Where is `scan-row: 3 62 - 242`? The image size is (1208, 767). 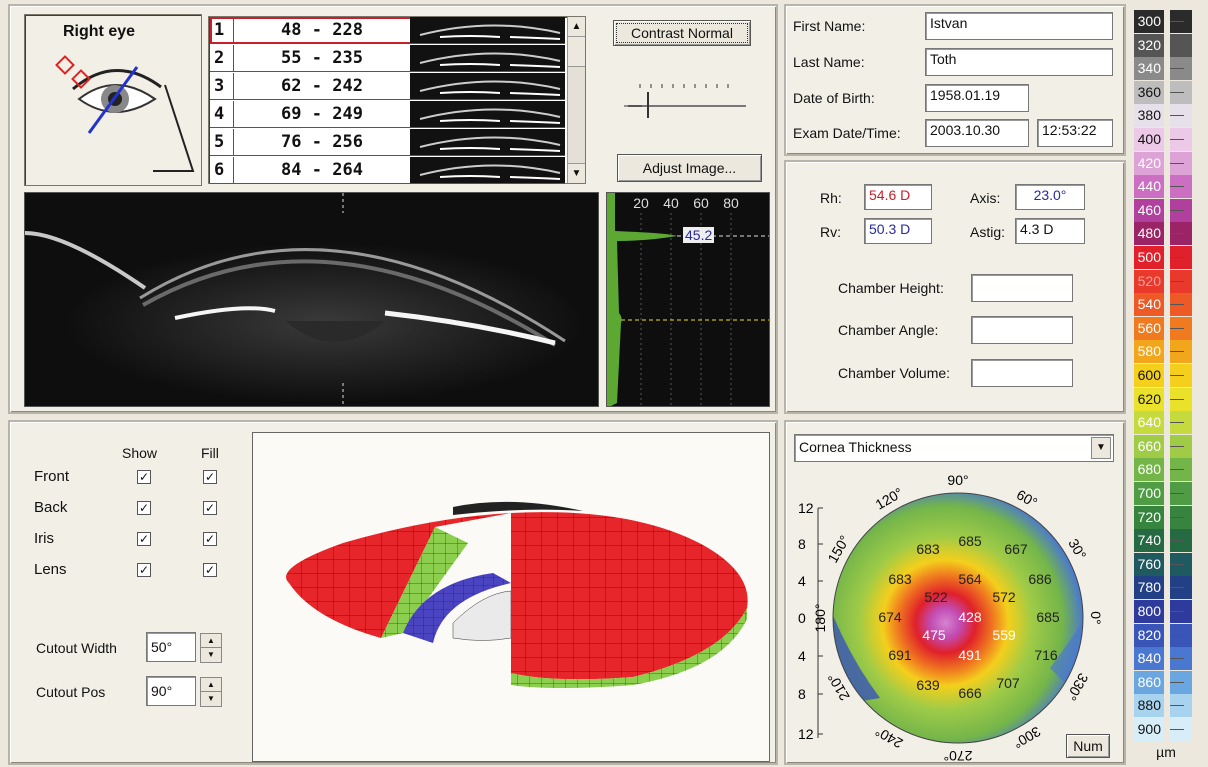 scan-row: 3 62 - 242 is located at coordinates (387, 86).